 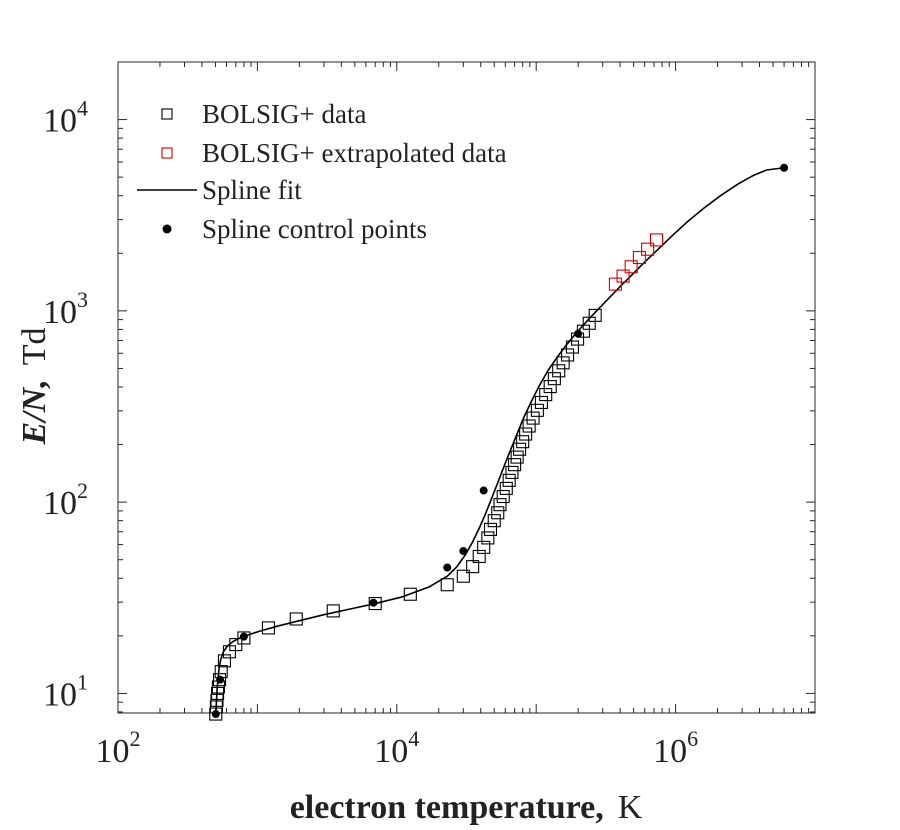 What do you see at coordinates (65, 691) in the screenshot?
I see `y-tick-label: 10¹` at bounding box center [65, 691].